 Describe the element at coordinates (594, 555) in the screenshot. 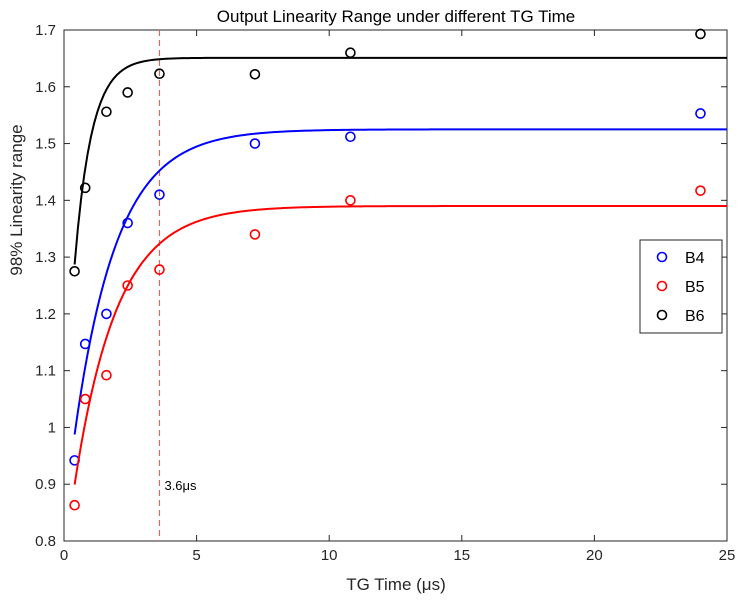

I see `x-tick-label: 20` at that location.